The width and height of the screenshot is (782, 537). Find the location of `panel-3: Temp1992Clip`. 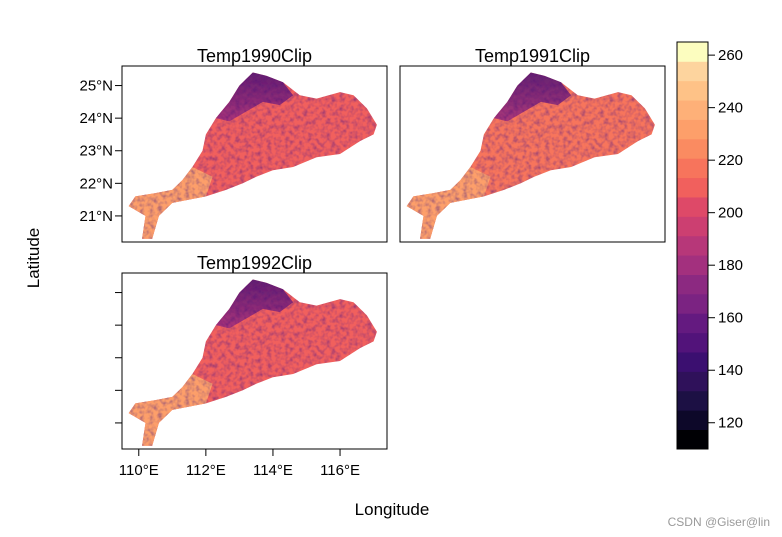

panel-3: Temp1992Clip is located at coordinates (254, 351).